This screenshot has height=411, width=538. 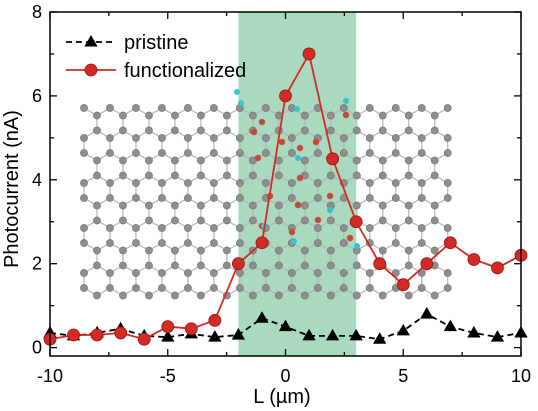 I want to click on legend: pristine functionalized, so click(x=156, y=57).